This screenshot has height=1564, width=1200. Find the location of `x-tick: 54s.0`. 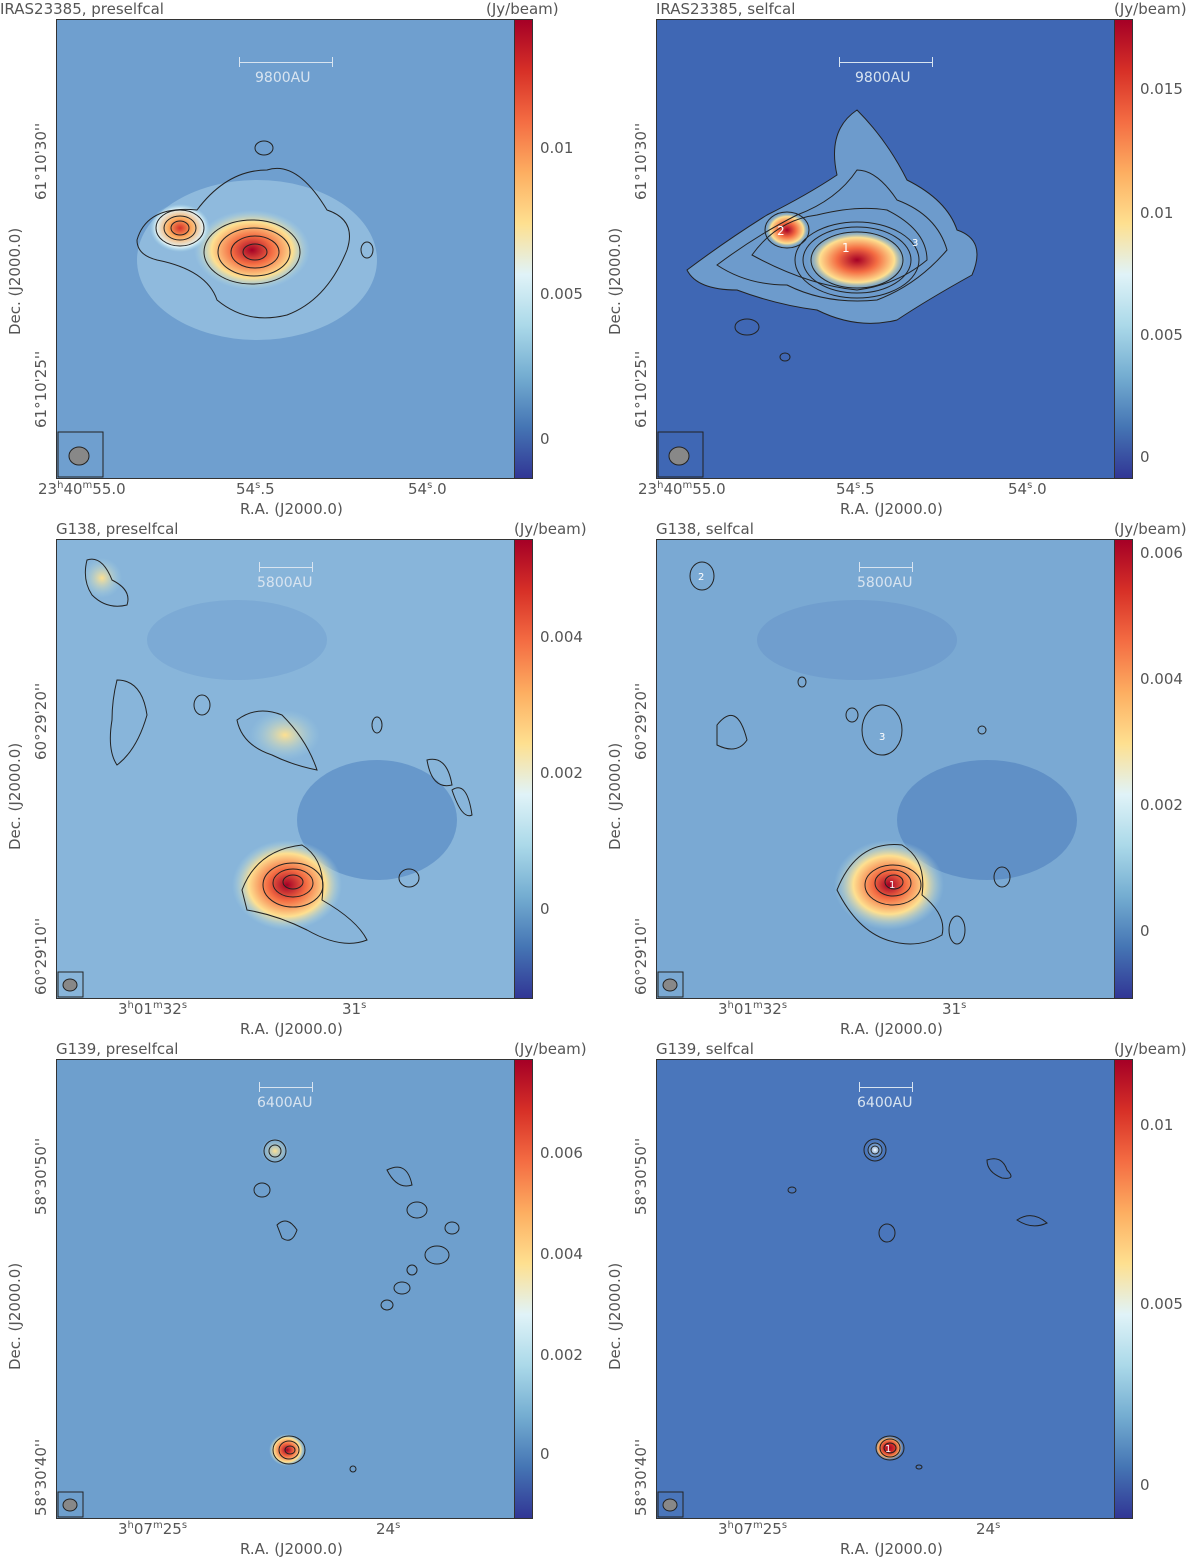

x-tick: 54s.0 is located at coordinates (427, 489).